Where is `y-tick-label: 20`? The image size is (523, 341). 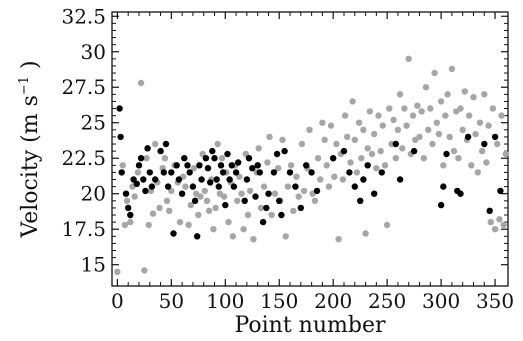 y-tick-label: 20 is located at coordinates (93, 194).